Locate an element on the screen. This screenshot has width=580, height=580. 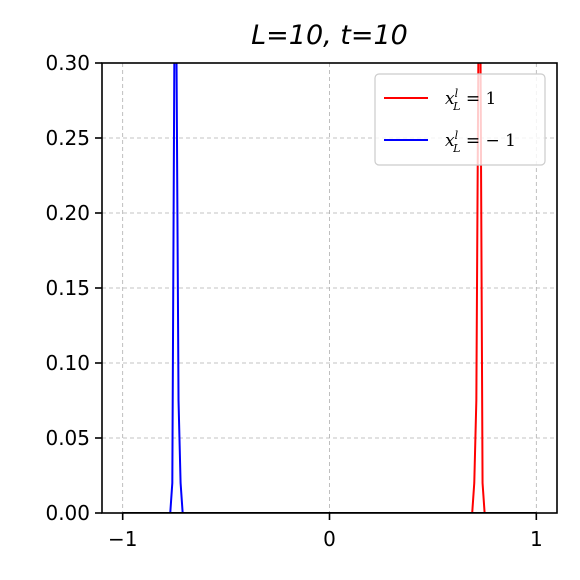
y-tick-label: 0.00 is located at coordinates (67, 513).